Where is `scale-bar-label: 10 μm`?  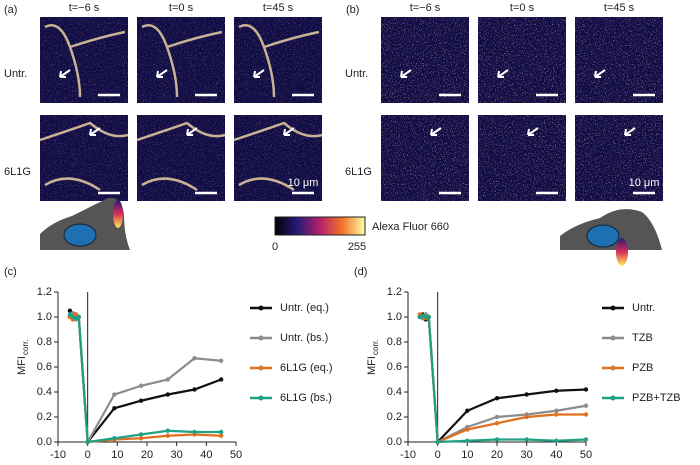
scale-bar-label: 10 μm is located at coordinates (644, 183).